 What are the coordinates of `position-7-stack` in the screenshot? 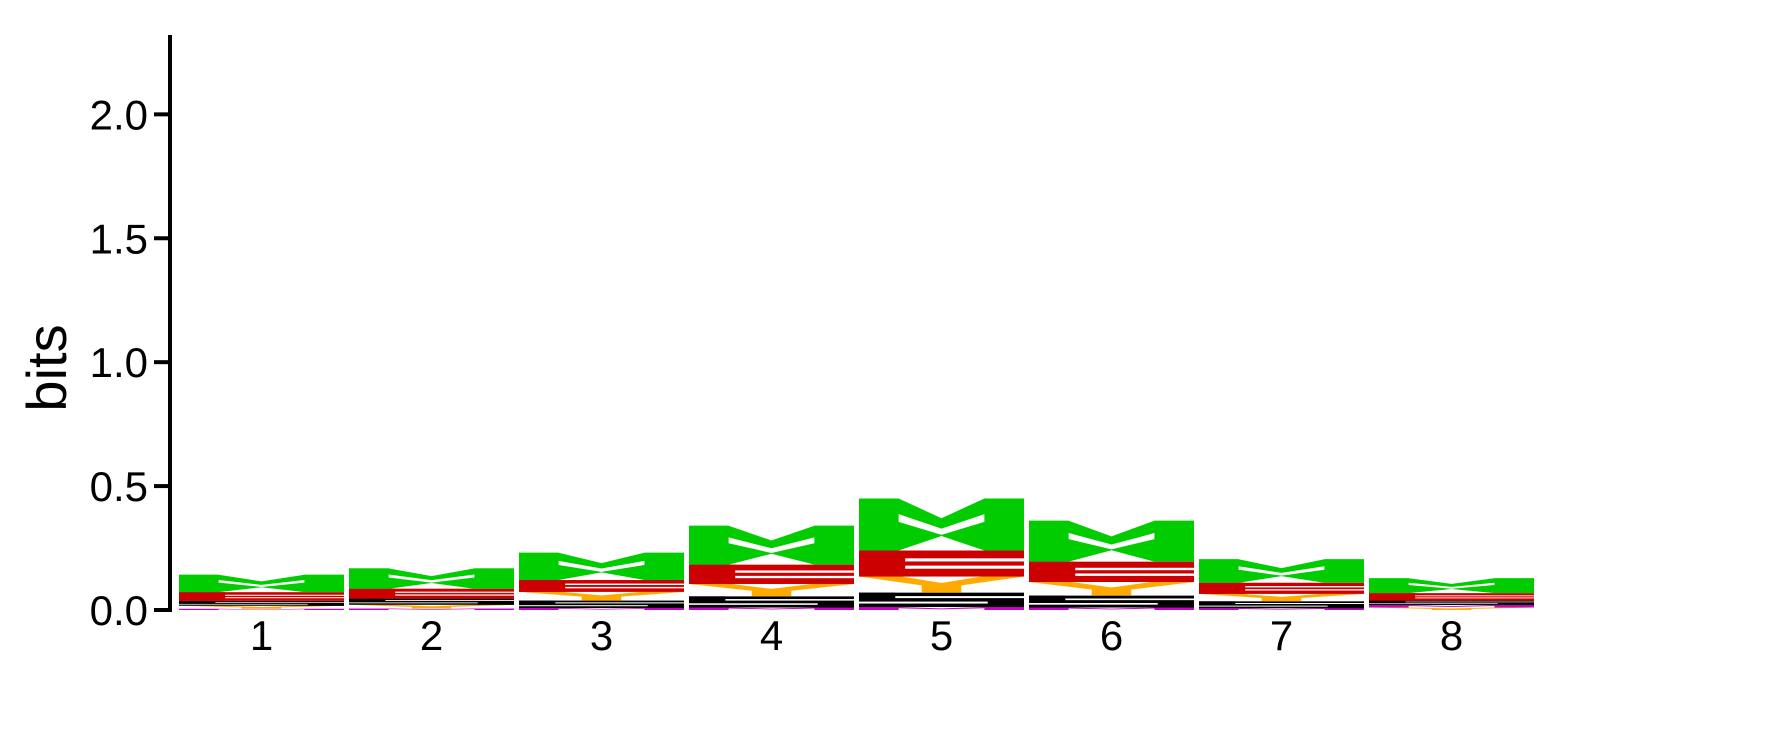 It's located at (1281, 584).